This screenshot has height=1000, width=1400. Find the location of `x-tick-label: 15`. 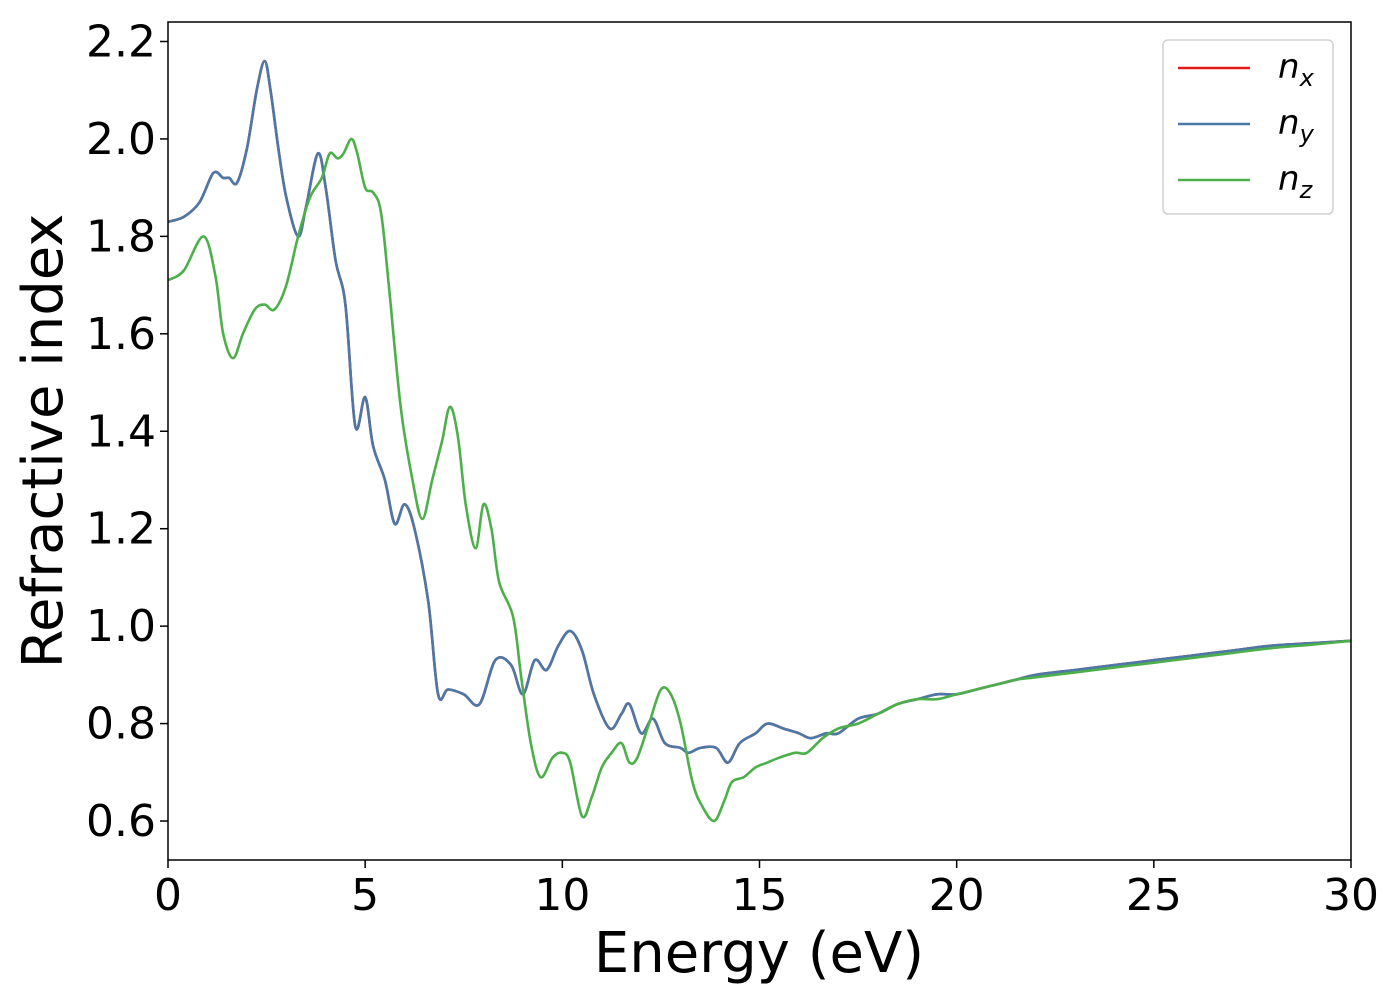

x-tick-label: 15 is located at coordinates (760, 895).